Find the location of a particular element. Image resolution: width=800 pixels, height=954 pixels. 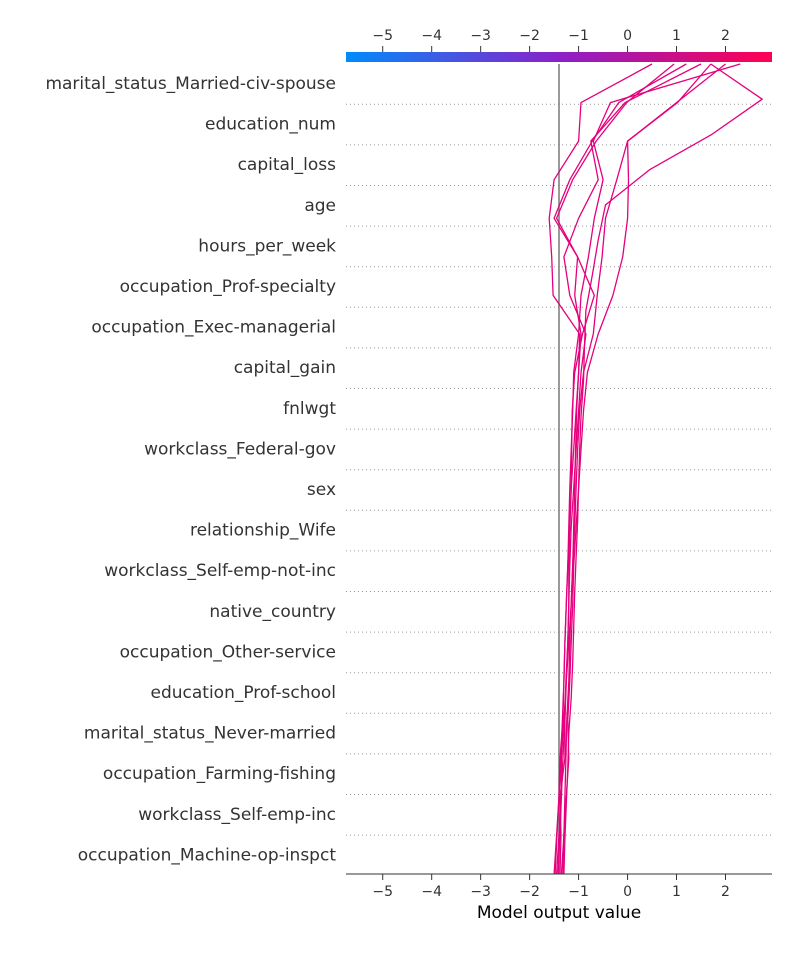

top-tick-label: 1 is located at coordinates (676, 36).